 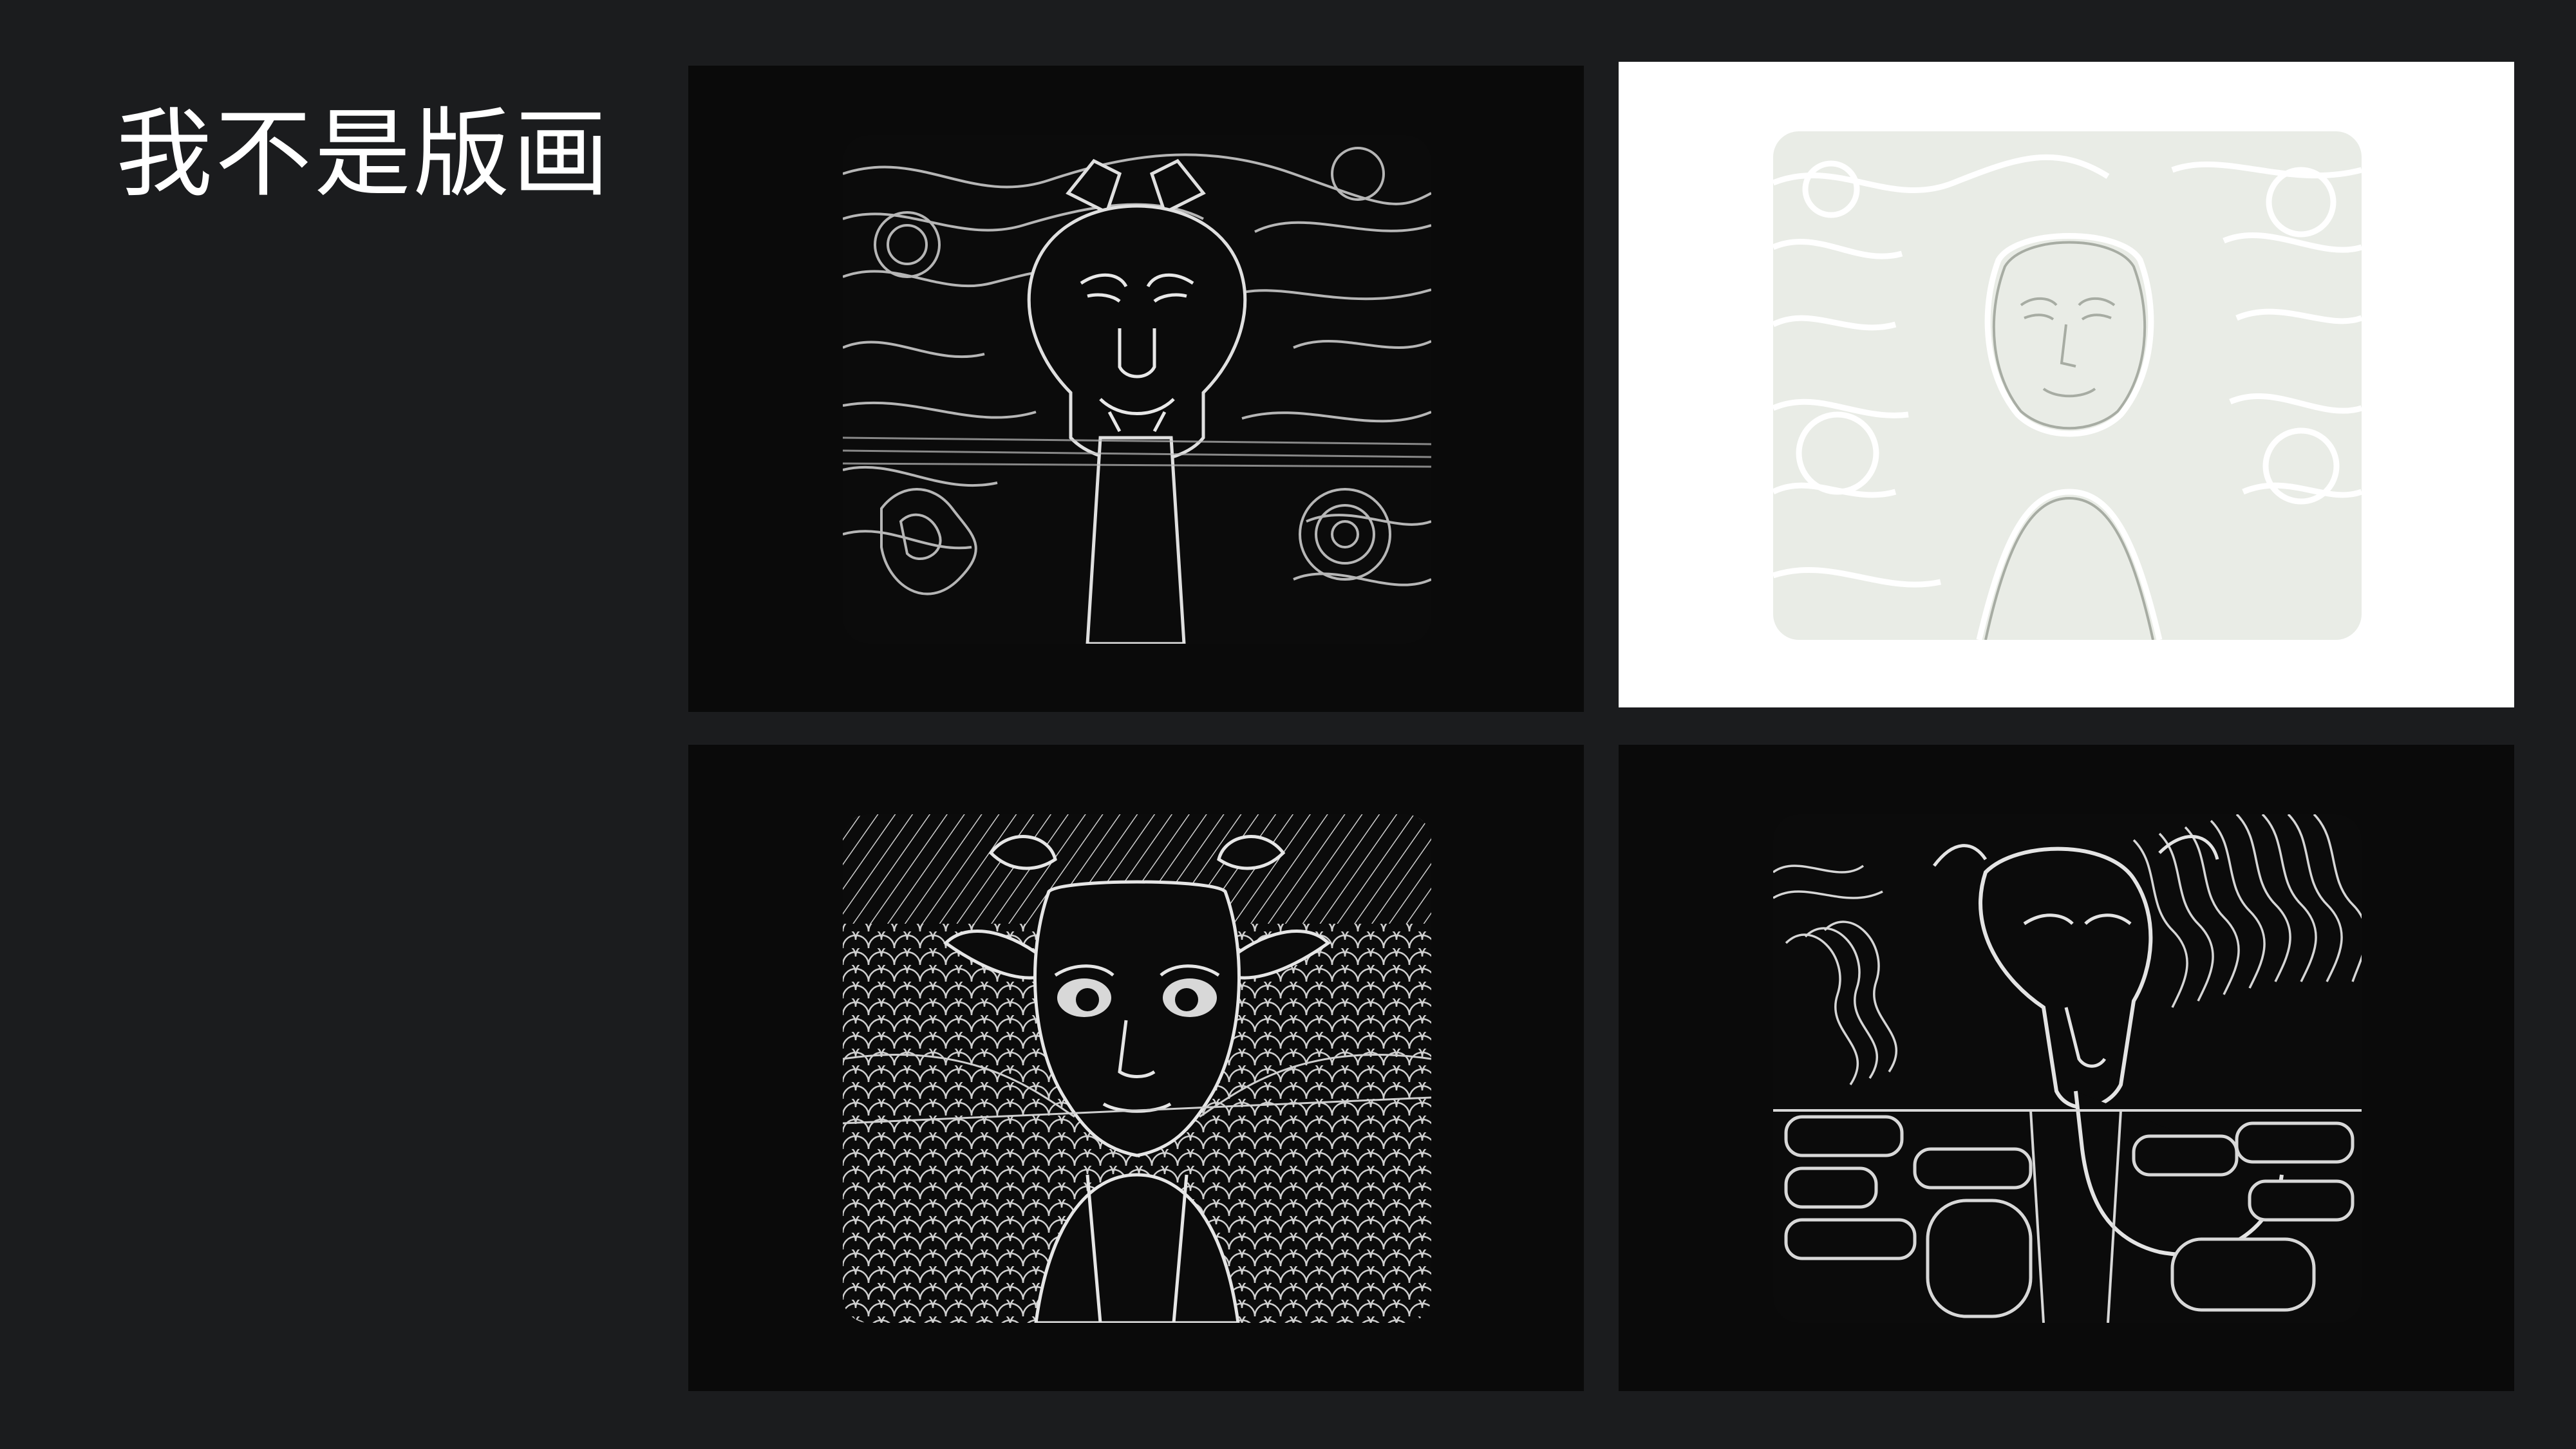 I want to click on dragon-serpent-artwork, so click(x=2067, y=1068).